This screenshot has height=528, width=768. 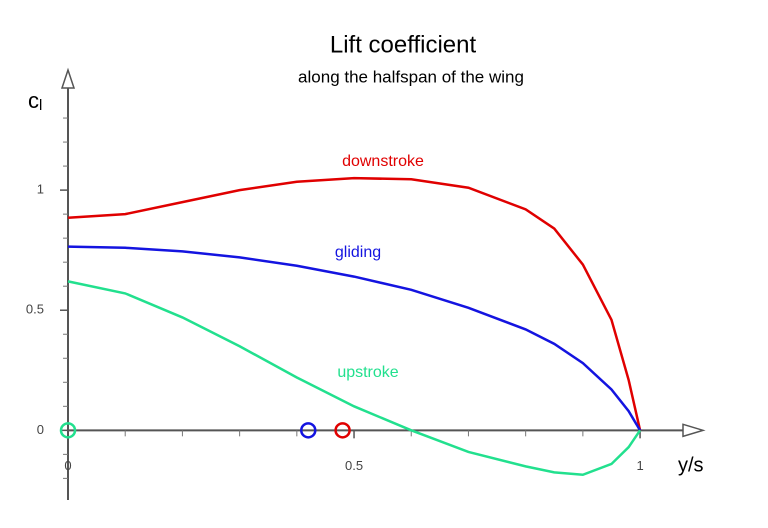 What do you see at coordinates (40, 429) in the screenshot?
I see `y-tick-label: 0` at bounding box center [40, 429].